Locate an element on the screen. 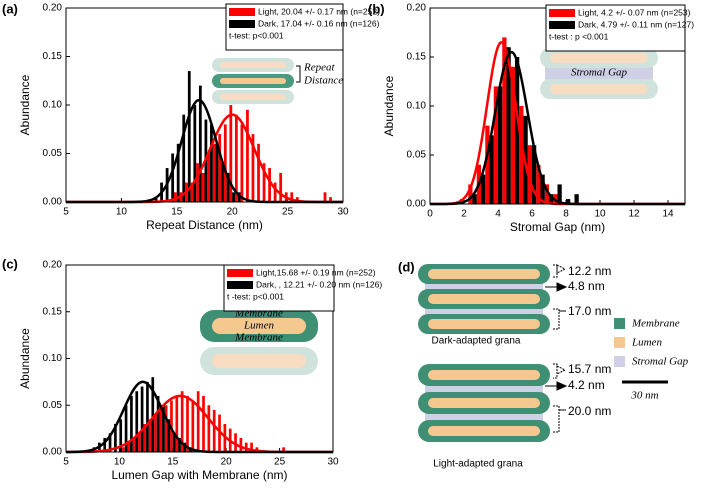  inset-label: Membrane is located at coordinates (258, 338).